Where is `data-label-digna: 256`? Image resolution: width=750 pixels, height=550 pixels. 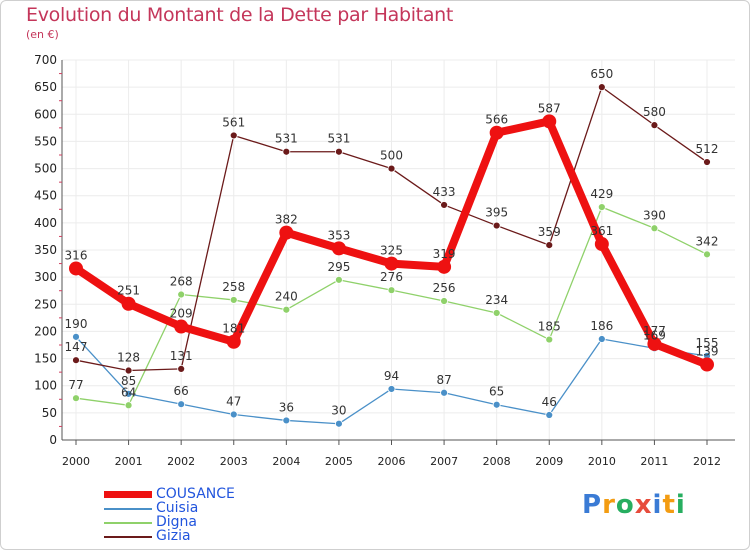
data-label-digna: 256 is located at coordinates (444, 288).